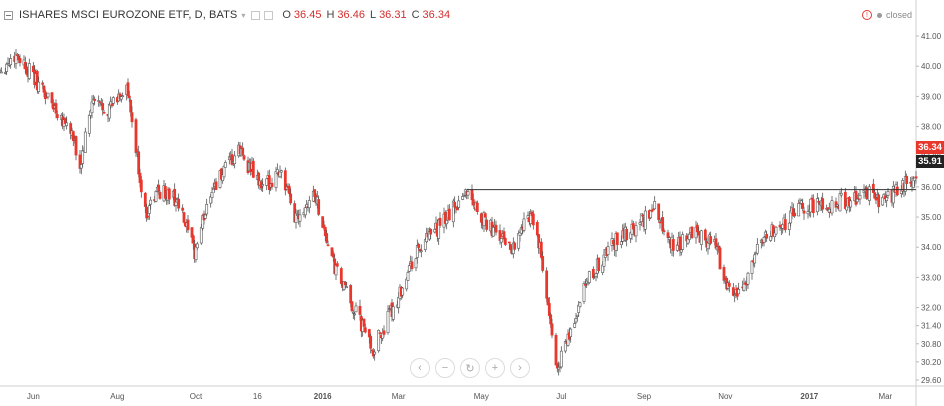 The width and height of the screenshot is (944, 406). What do you see at coordinates (256, 15) in the screenshot?
I see `settings-square-icon` at bounding box center [256, 15].